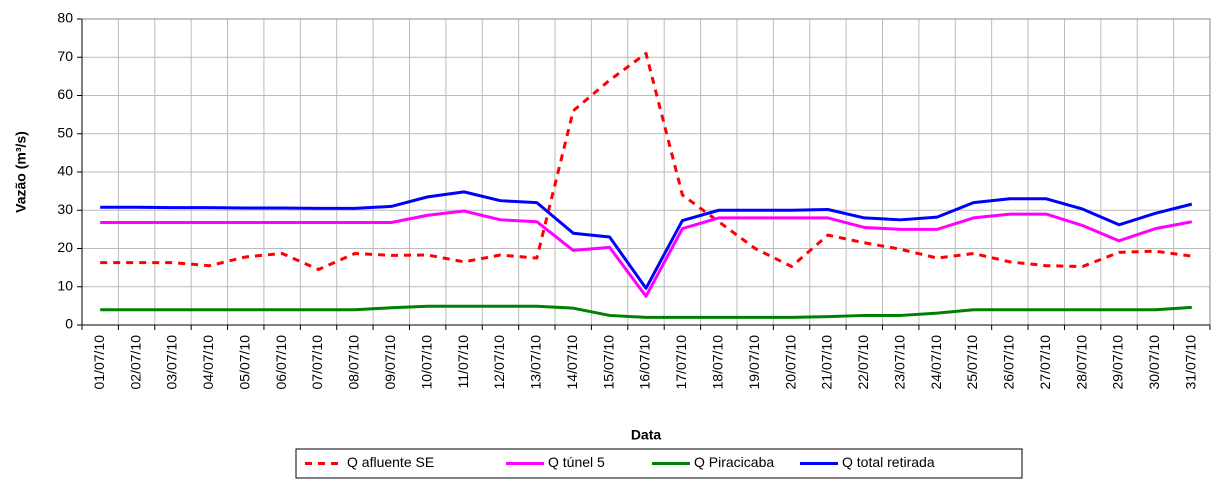 This screenshot has width=1214, height=498. What do you see at coordinates (754, 362) in the screenshot?
I see `x-tick-label: 19/07/10` at bounding box center [754, 362].